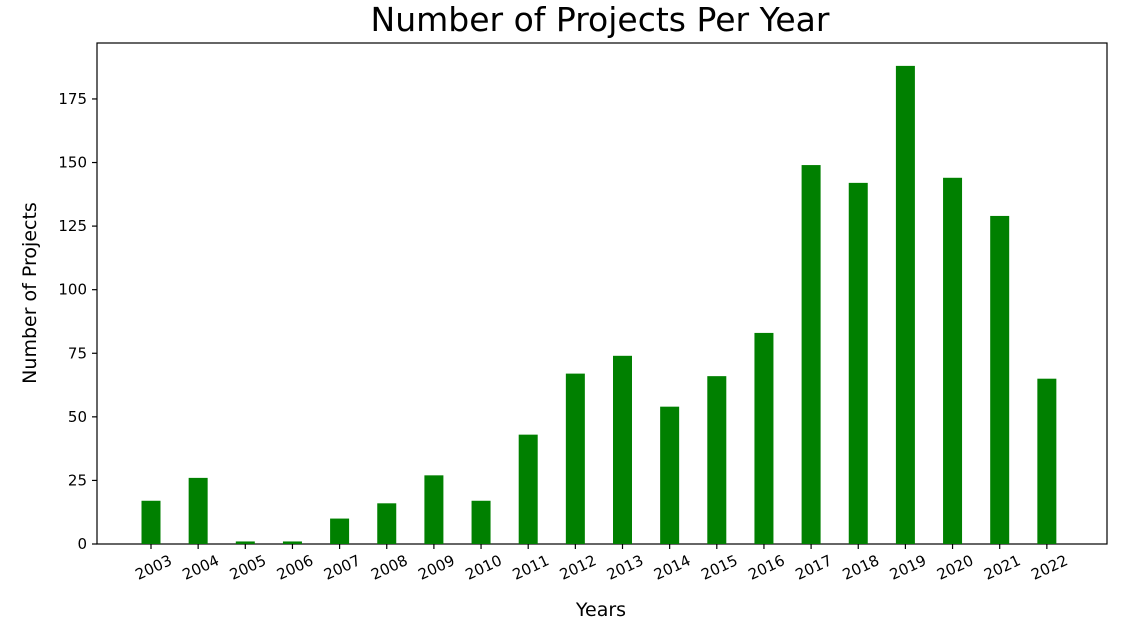 Image resolution: width=1124 pixels, height=630 pixels. I want to click on y-tick-label: 125, so click(72, 226).